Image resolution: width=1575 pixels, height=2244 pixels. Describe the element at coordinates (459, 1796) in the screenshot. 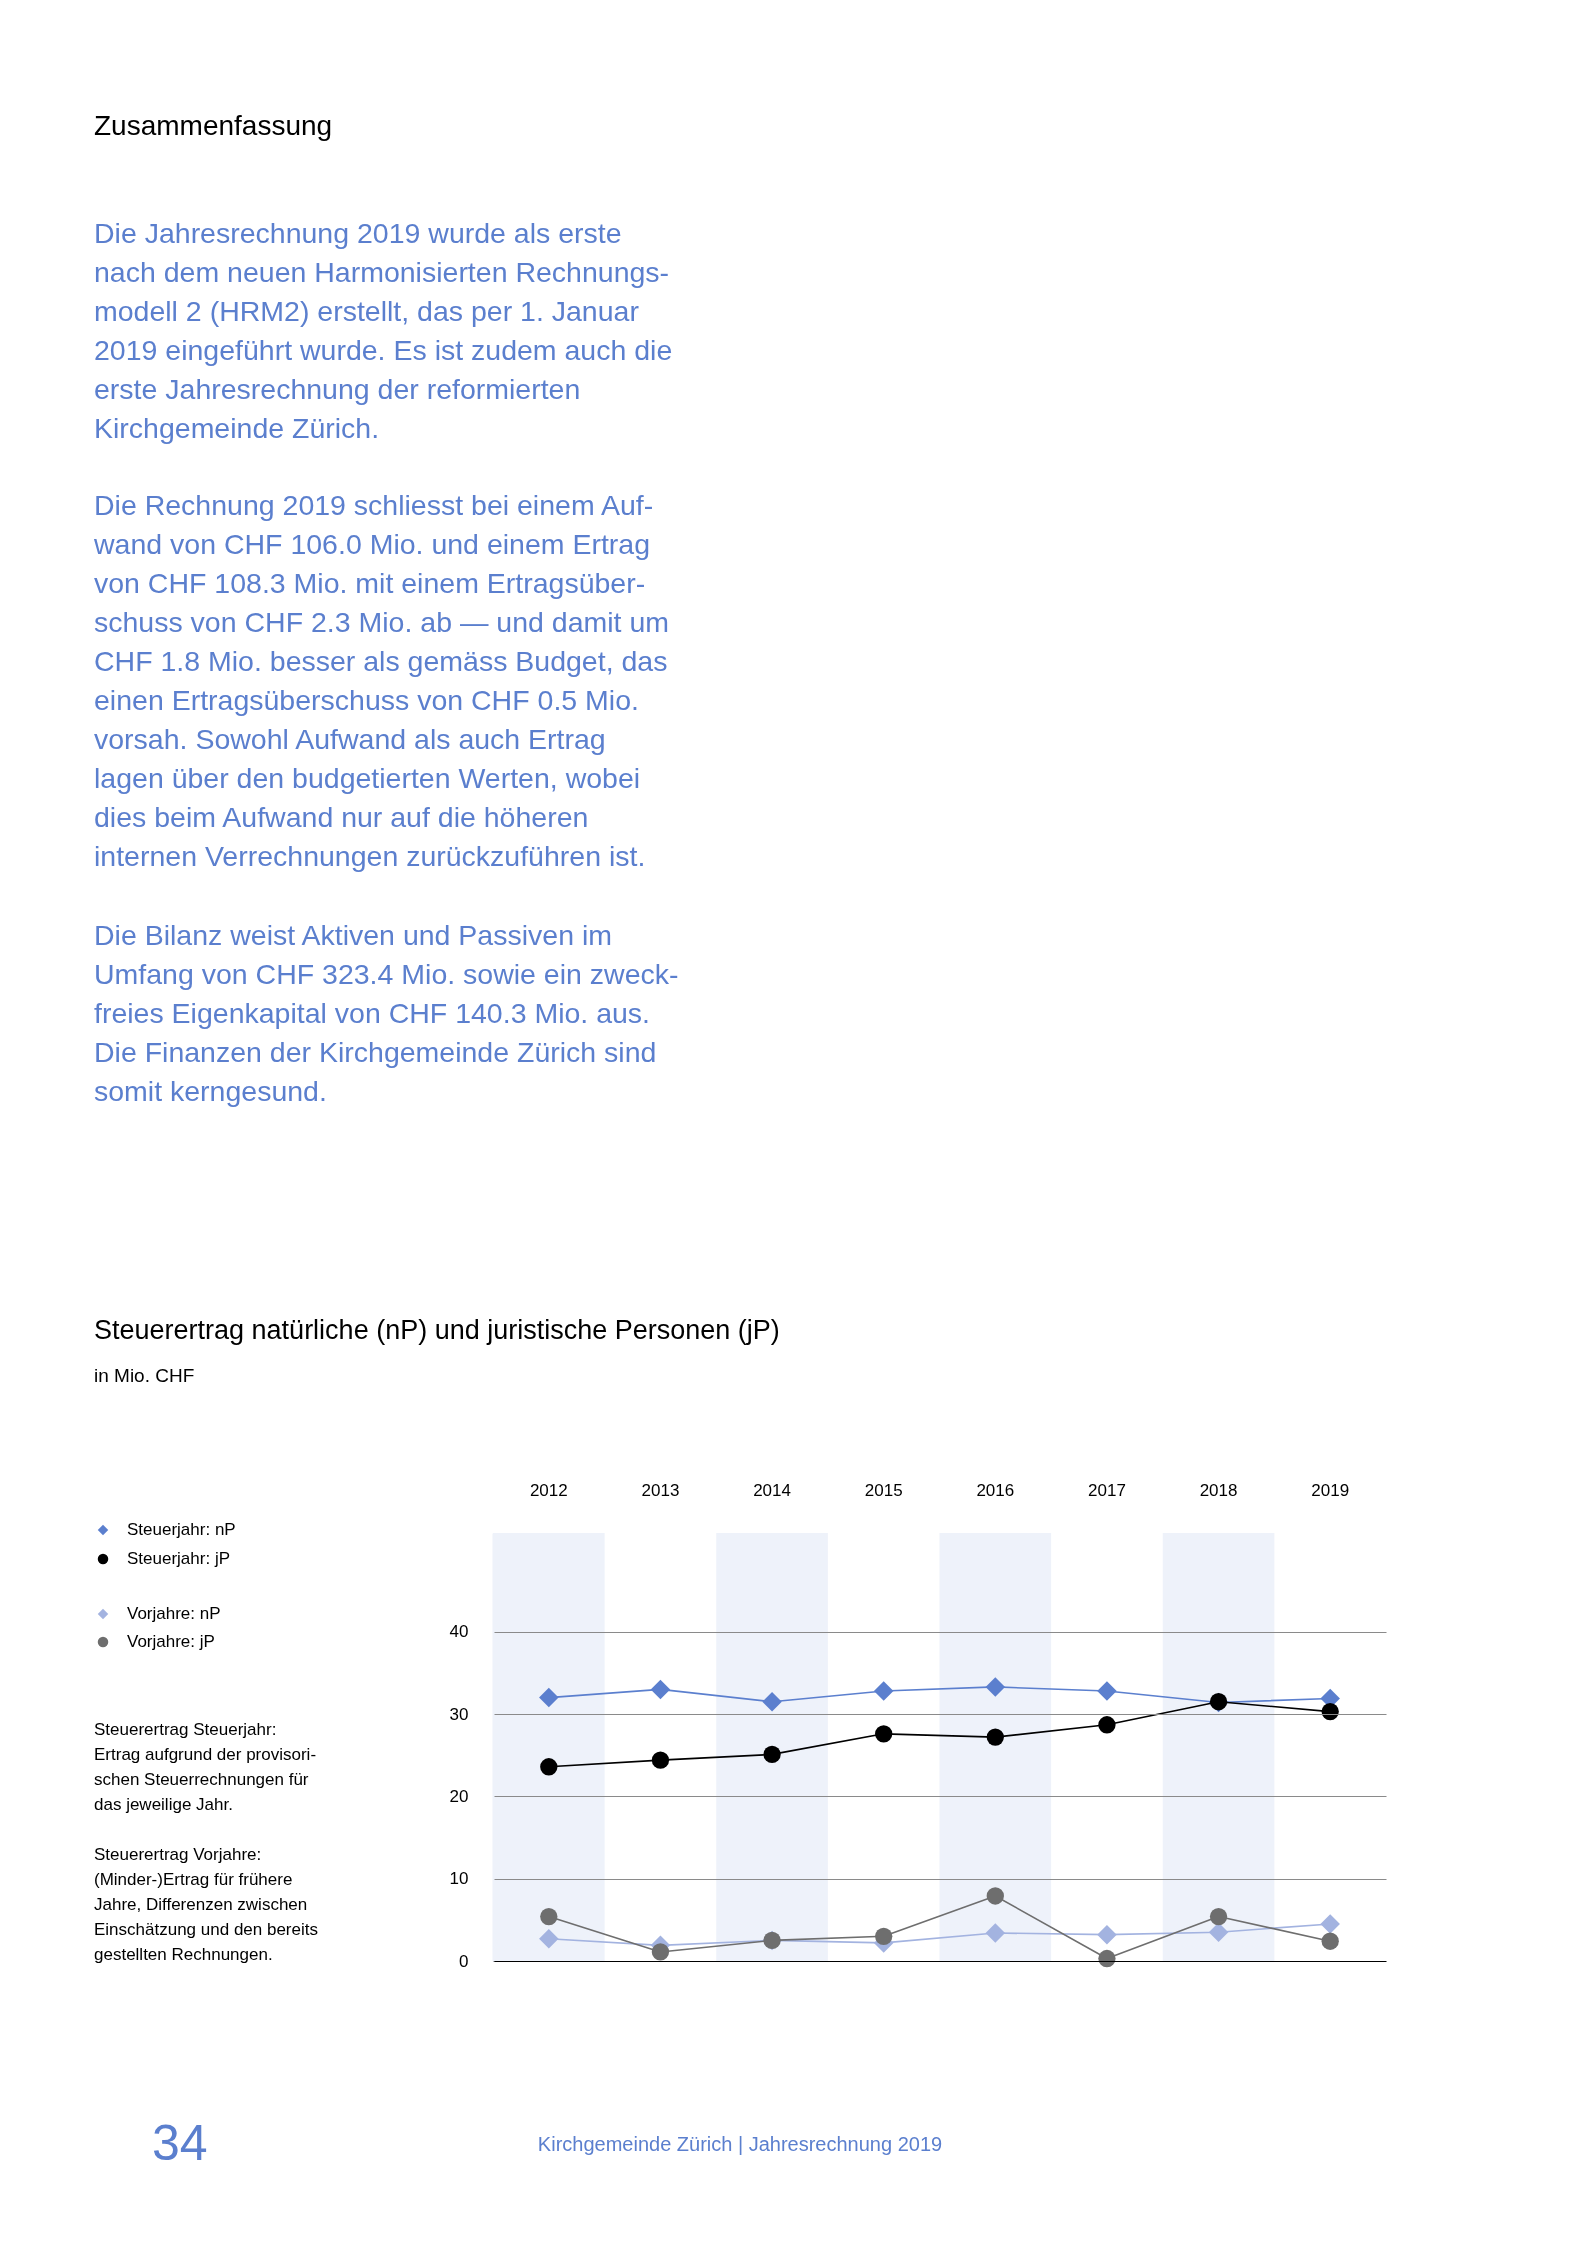

I see `y-tick-label: 20` at that location.